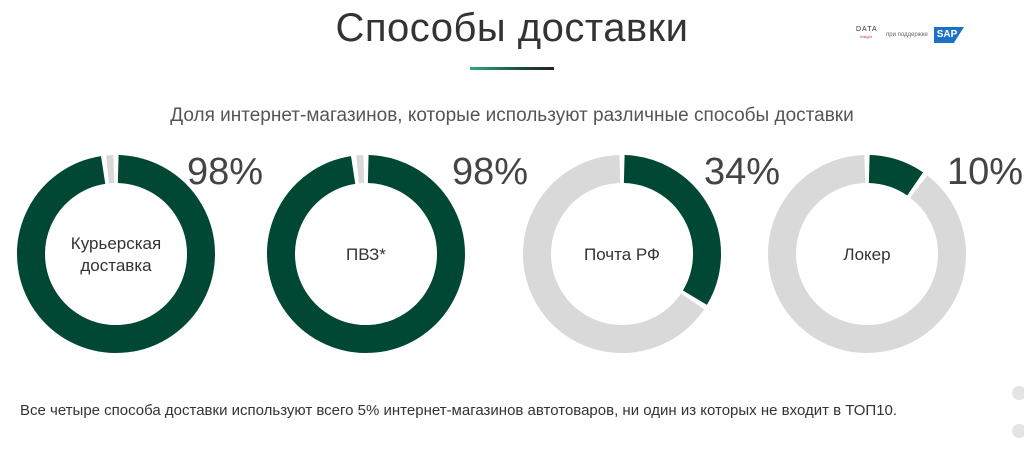 This screenshot has height=451, width=1024. What do you see at coordinates (907, 35) in the screenshot?
I see `with-support-text: при поддержке` at bounding box center [907, 35].